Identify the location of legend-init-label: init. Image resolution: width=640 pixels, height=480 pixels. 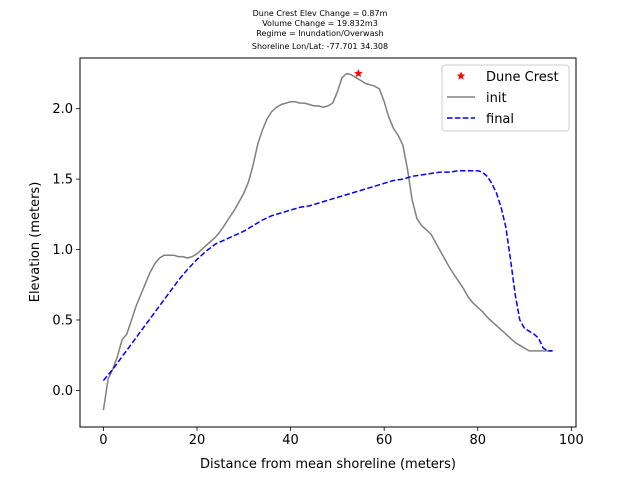
(496, 98).